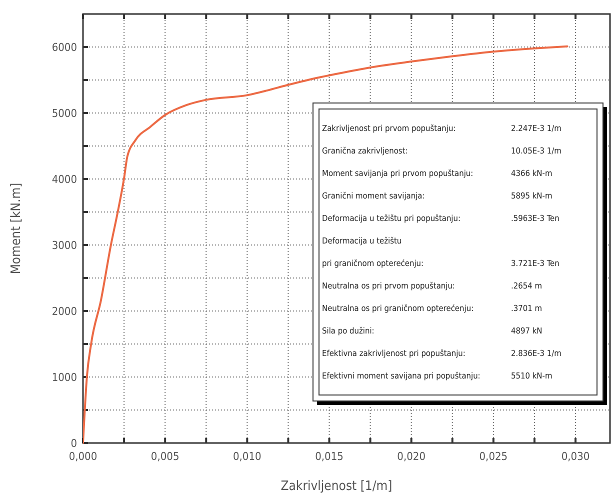 The width and height of the screenshot is (612, 497). What do you see at coordinates (531, 195) in the screenshot?
I see `annotation: 5895 kN-m` at bounding box center [531, 195].